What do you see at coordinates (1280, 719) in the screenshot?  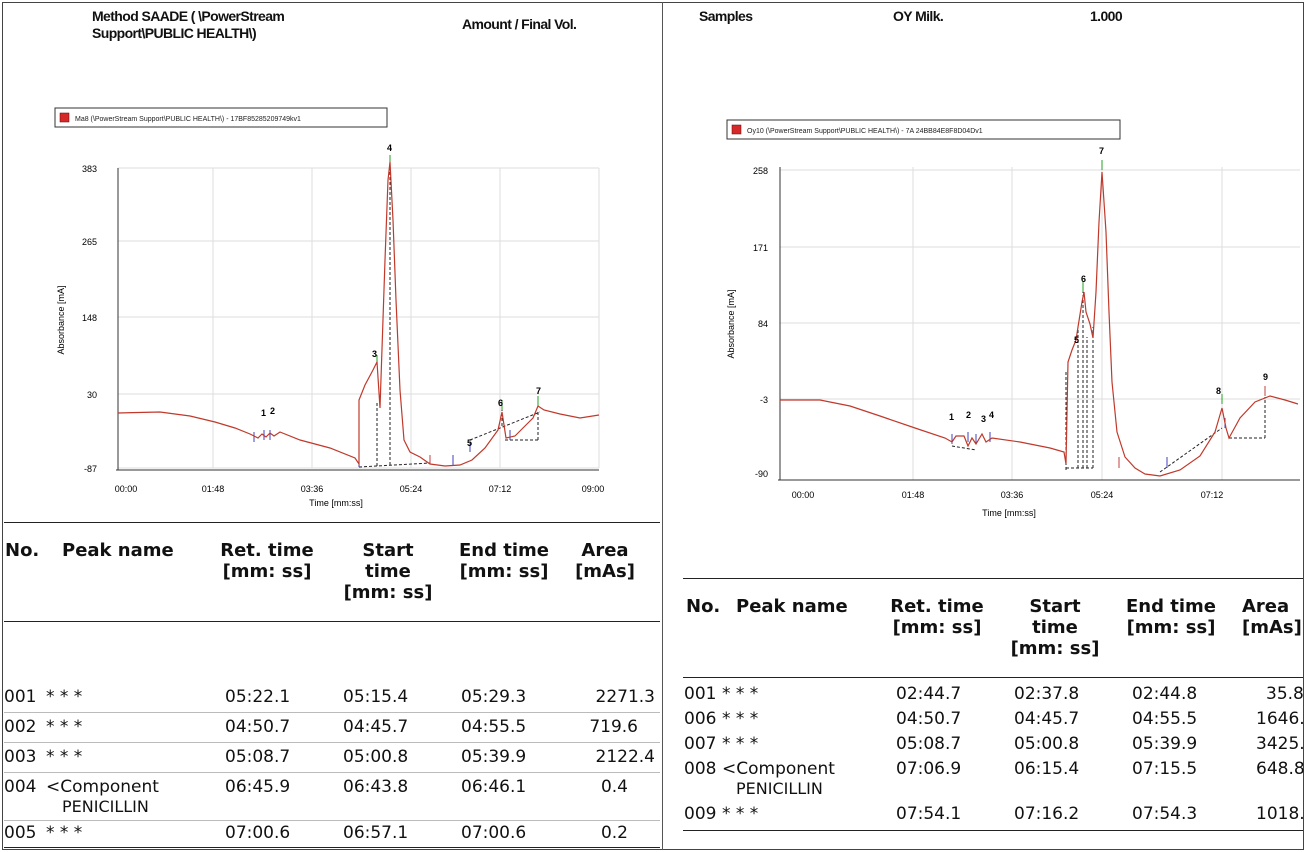 I see `cell-area: 1646.1` at bounding box center [1280, 719].